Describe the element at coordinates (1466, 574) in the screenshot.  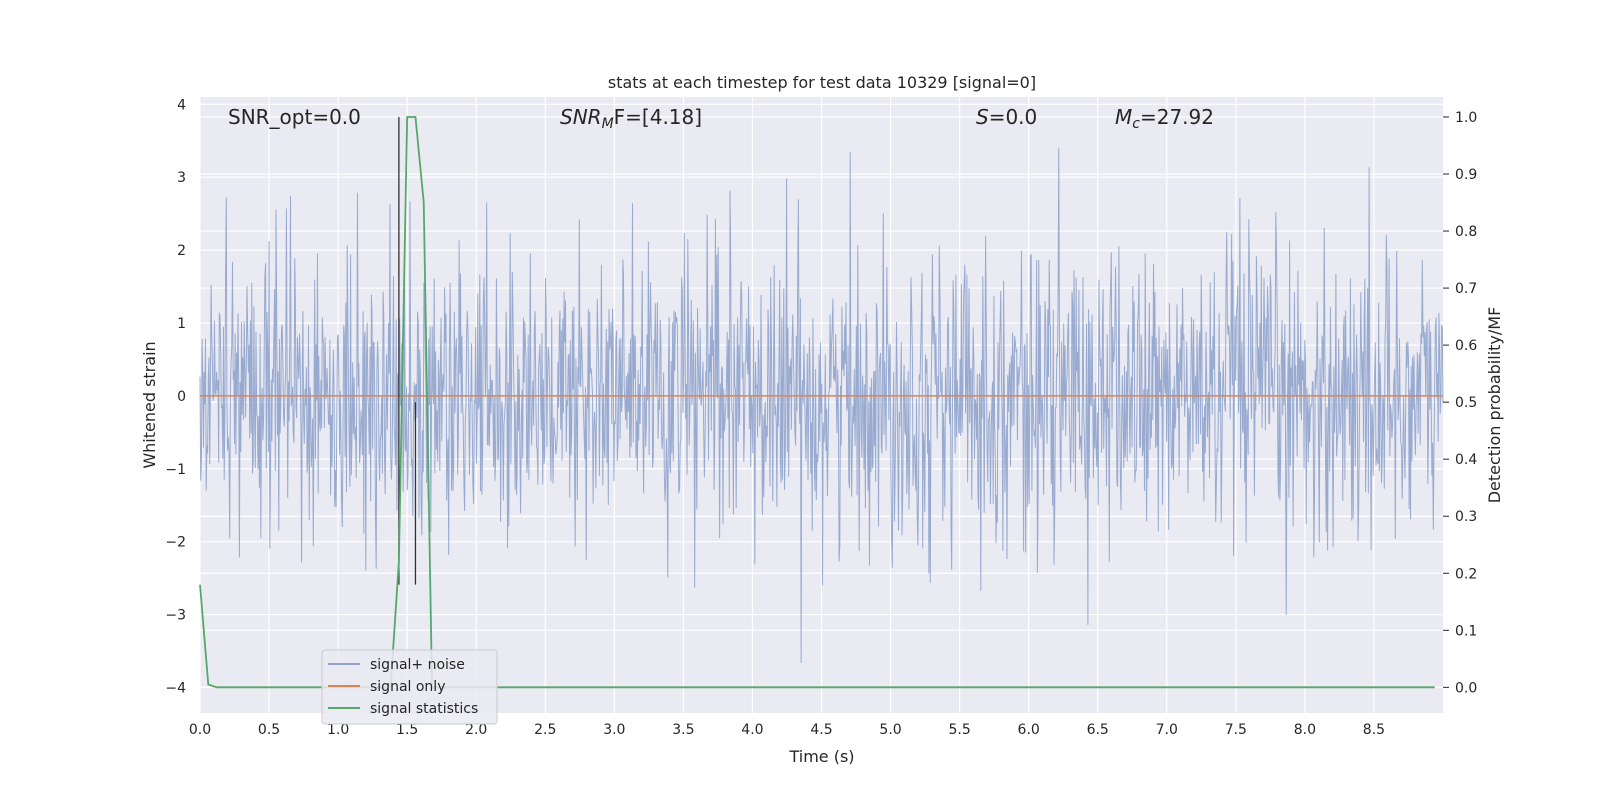
I see `y-tick-label-right: 0.2` at that location.